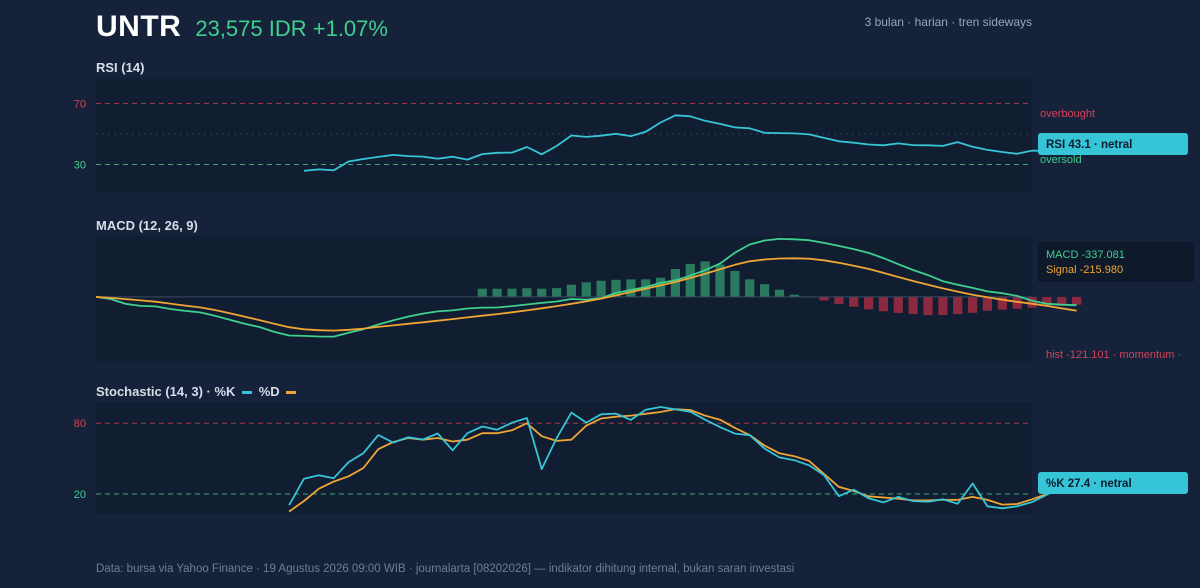 Image resolution: width=1200 pixels, height=588 pixels. Describe the element at coordinates (147, 225) in the screenshot. I see `macd-panel-title: MACD (12, 26, 9)` at that location.